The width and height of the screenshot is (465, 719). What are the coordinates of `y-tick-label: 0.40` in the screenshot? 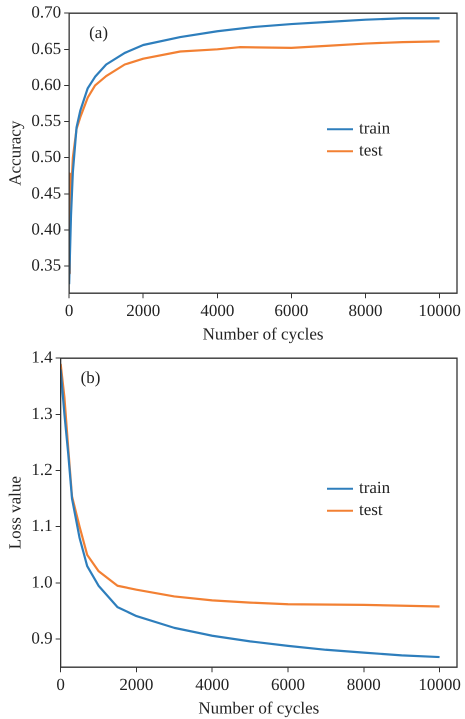 It's located at (46, 228).